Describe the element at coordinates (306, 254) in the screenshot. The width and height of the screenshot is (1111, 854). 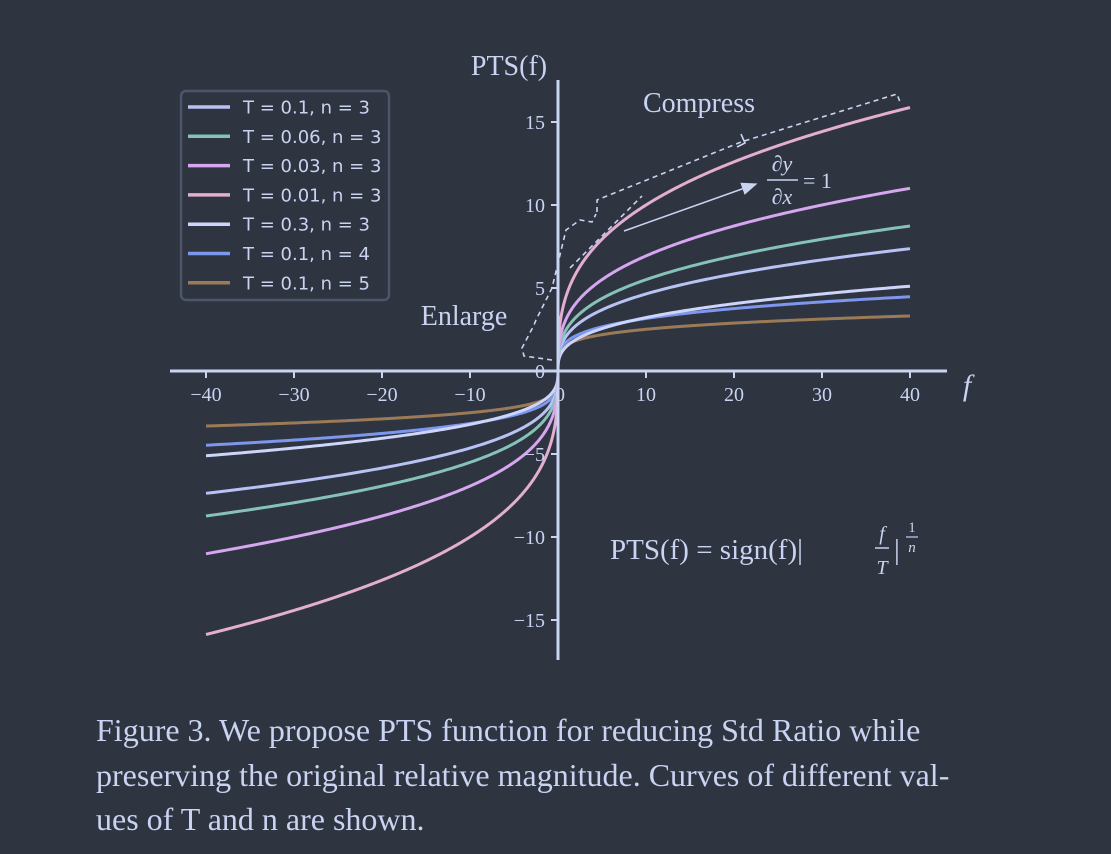
I see `legend-entry: T = 0.1, n = 4` at that location.